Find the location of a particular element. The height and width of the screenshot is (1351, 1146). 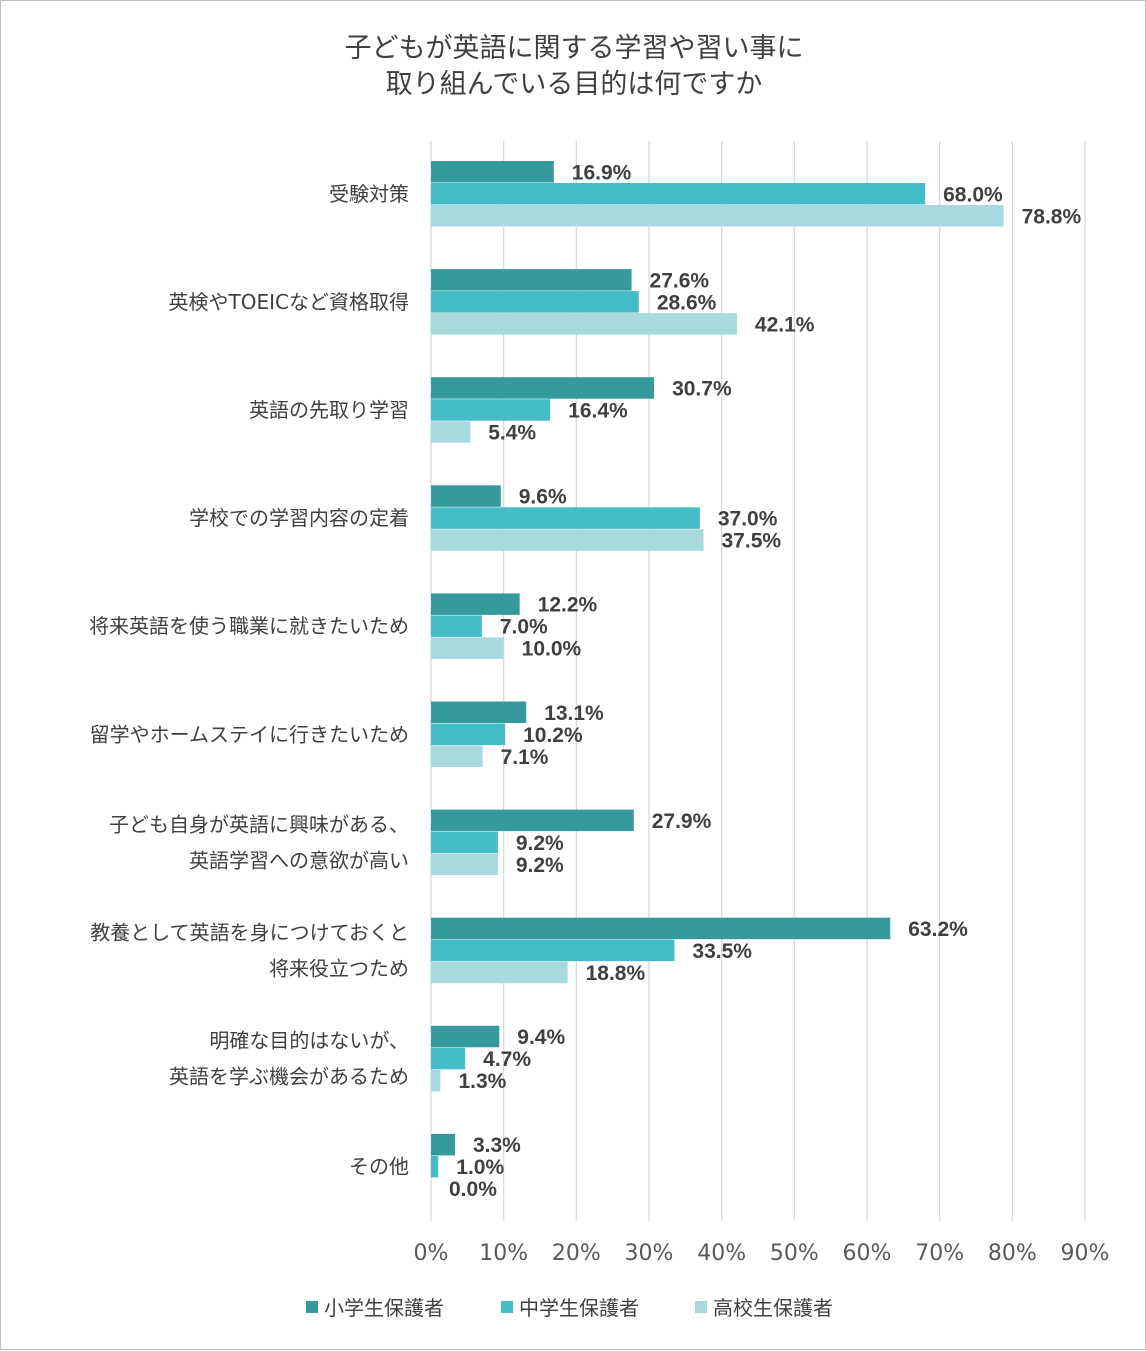

category-label: 留学やホームステイに行きたいため is located at coordinates (249, 734).